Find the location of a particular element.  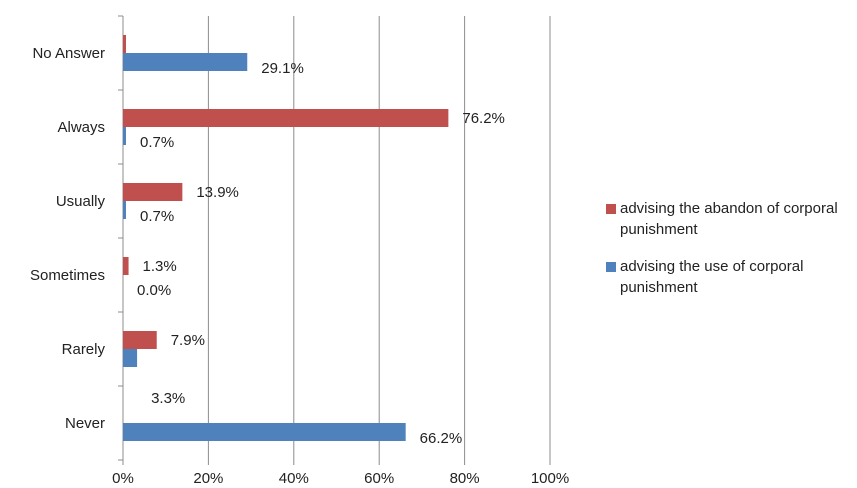

data-label-use: 29.1% is located at coordinates (282, 68).